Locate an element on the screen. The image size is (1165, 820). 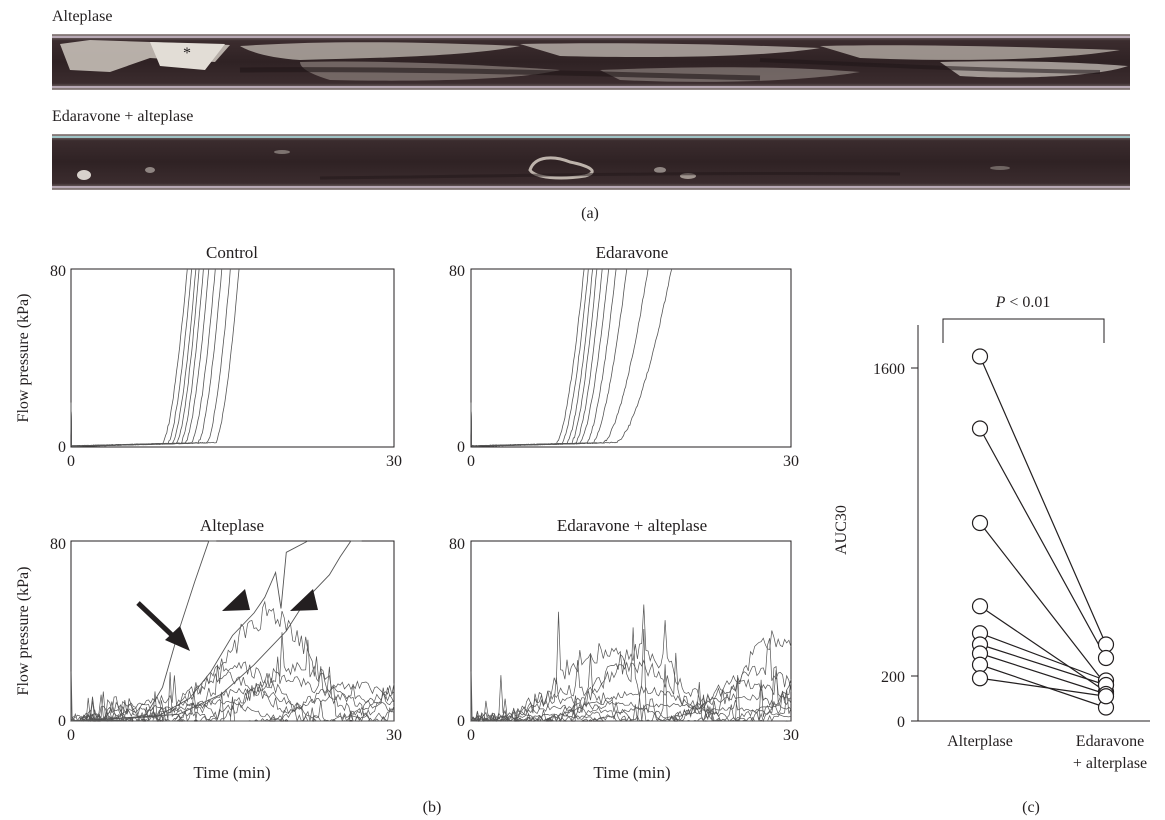
clot-asterisk: * is located at coordinates (187, 53).